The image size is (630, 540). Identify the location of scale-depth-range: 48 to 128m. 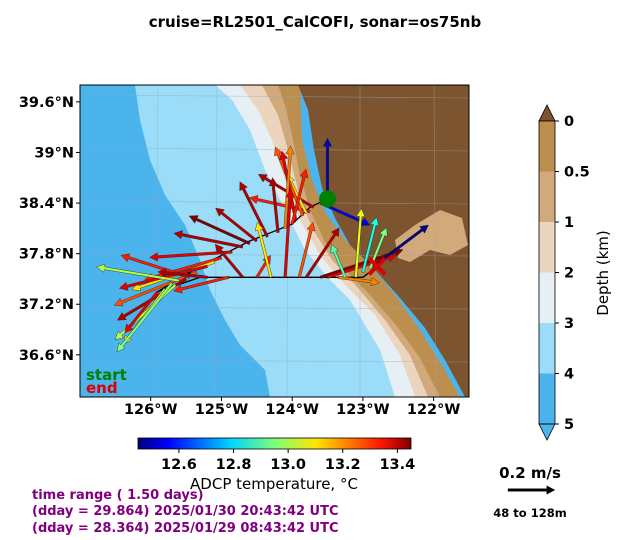
(529, 513).